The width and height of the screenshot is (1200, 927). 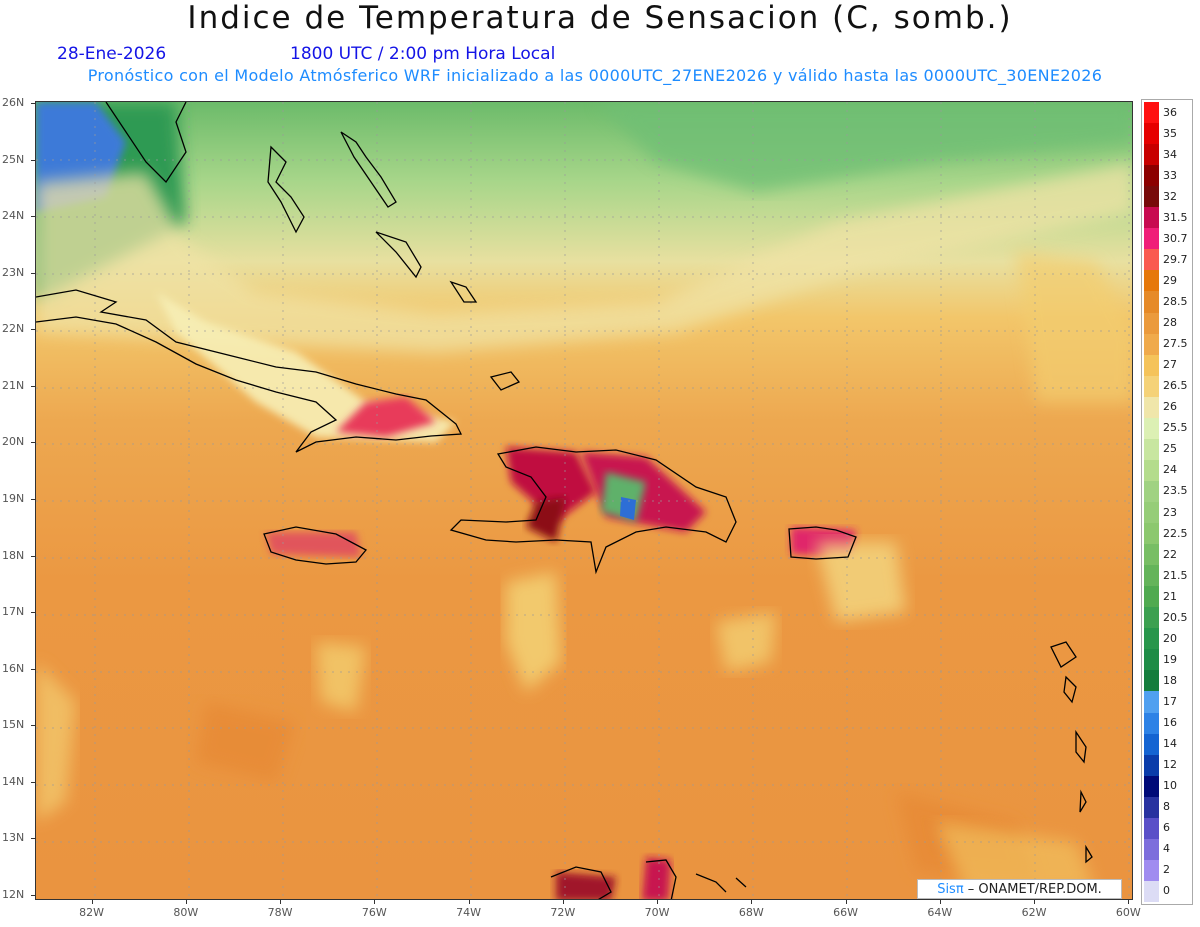 I want to click on colorbar-row: 29.7, so click(x=1167, y=260).